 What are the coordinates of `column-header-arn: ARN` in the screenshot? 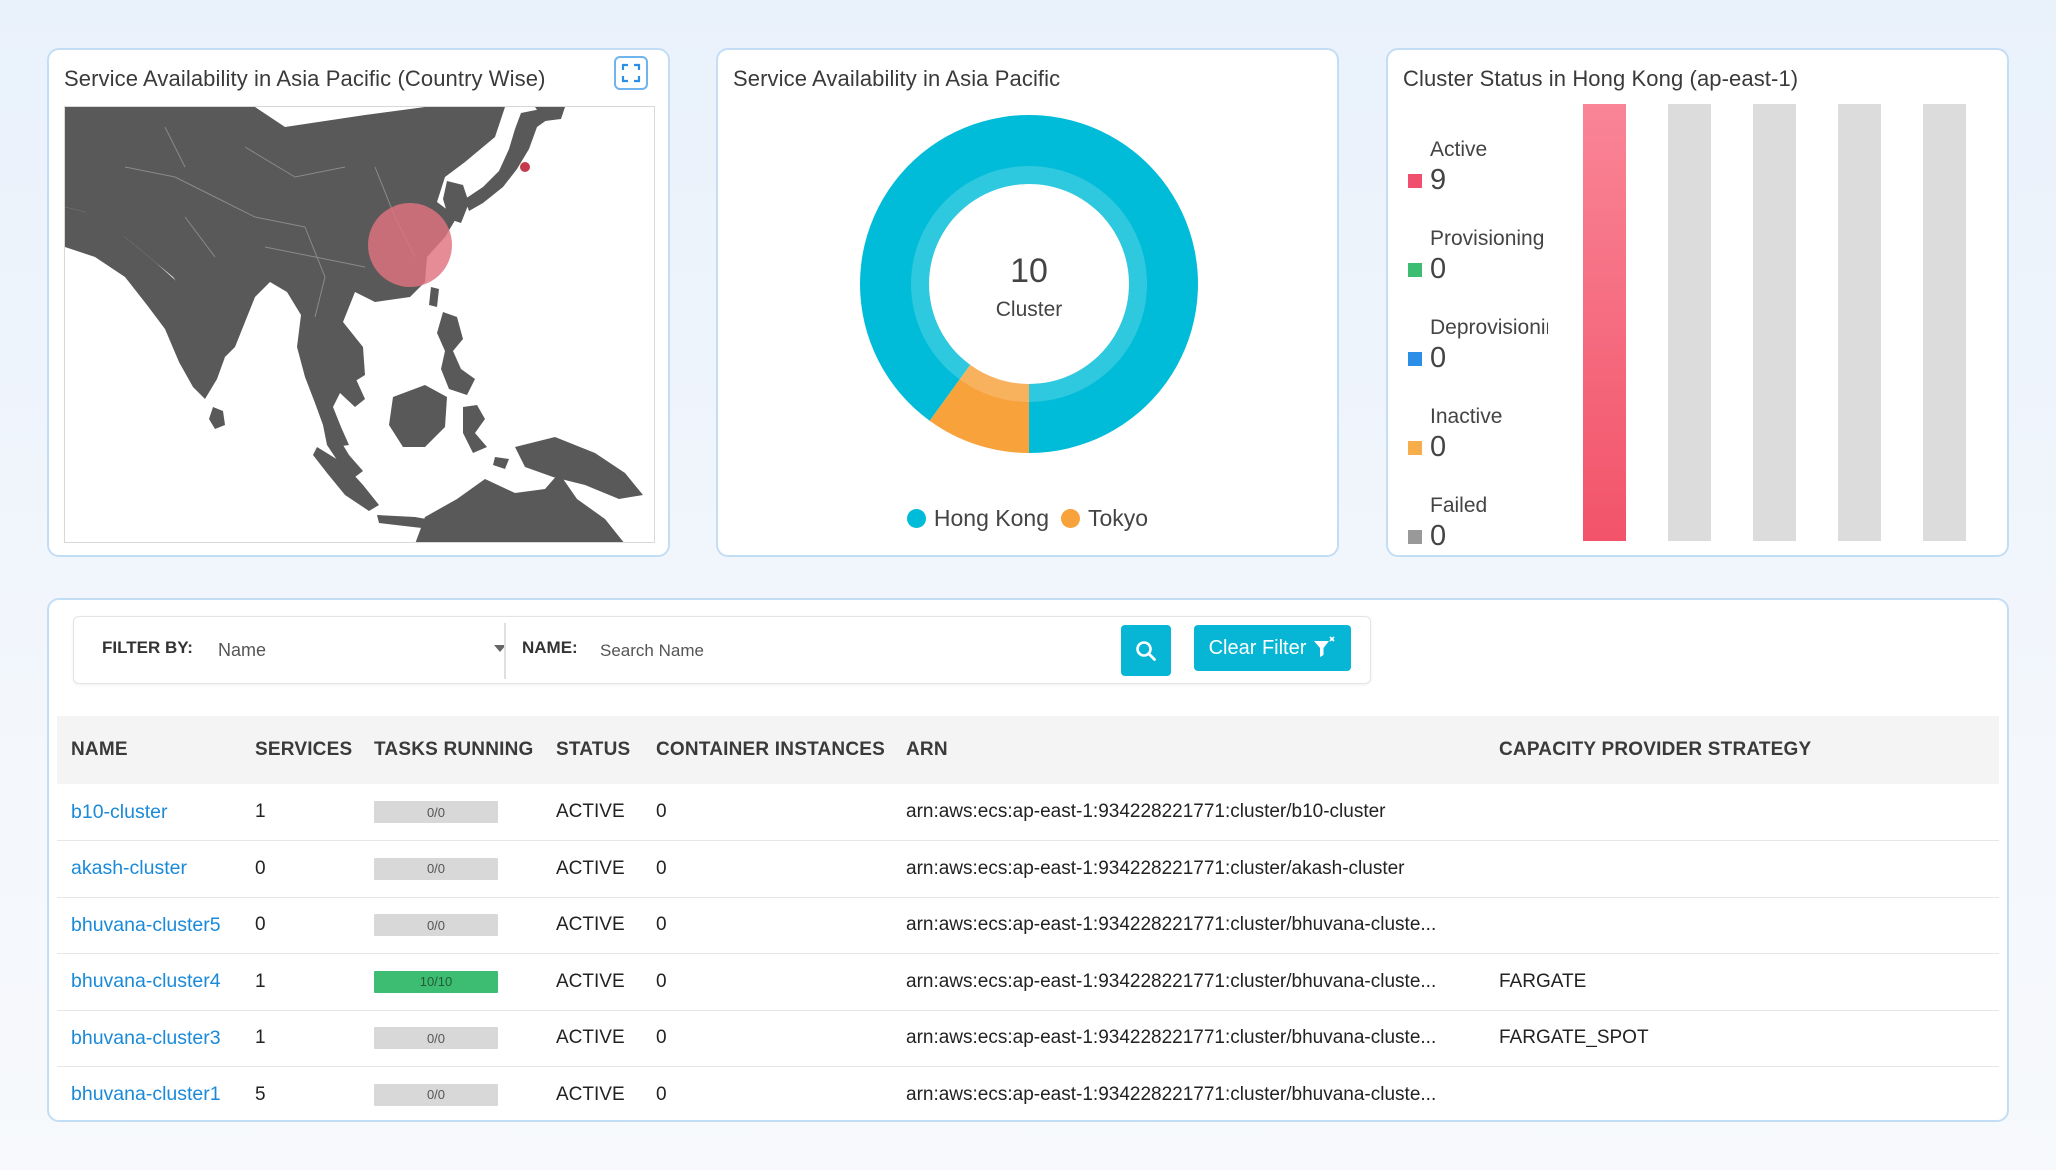 It's located at (927, 749).